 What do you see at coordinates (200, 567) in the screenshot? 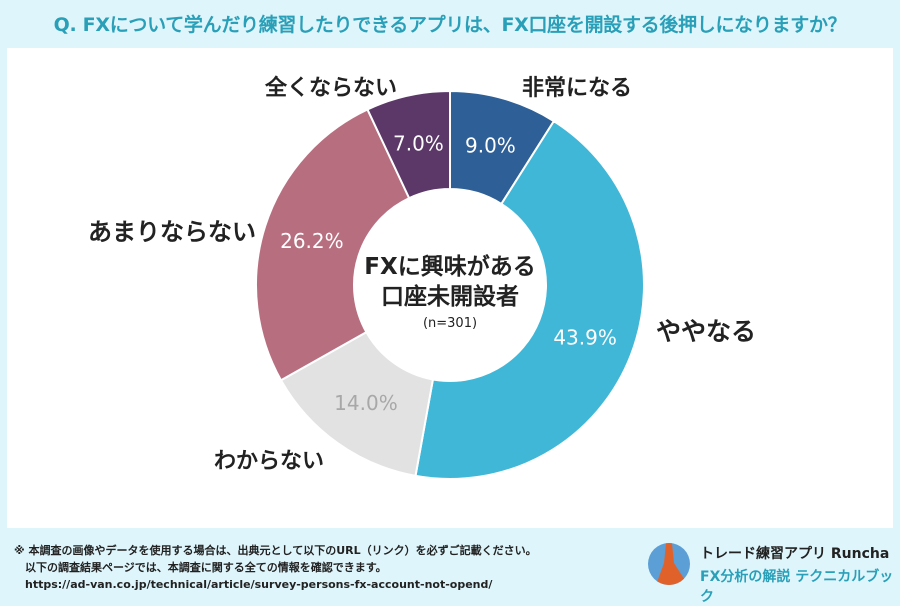
I see `note-line-2: 以下の調査結果ページでは、本調査に関する全ての情報を確認できます。` at bounding box center [200, 567].